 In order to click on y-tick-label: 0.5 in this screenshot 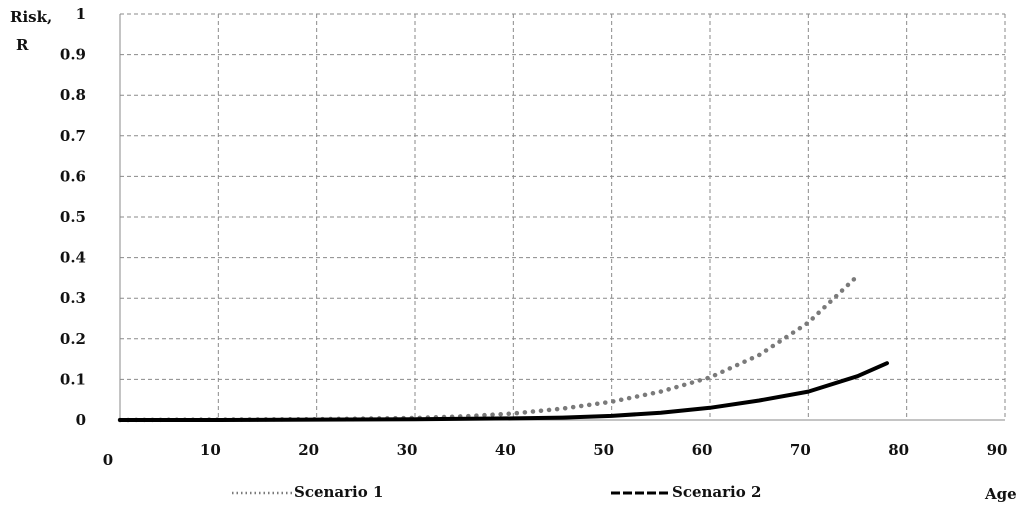, I will do `click(73, 217)`.